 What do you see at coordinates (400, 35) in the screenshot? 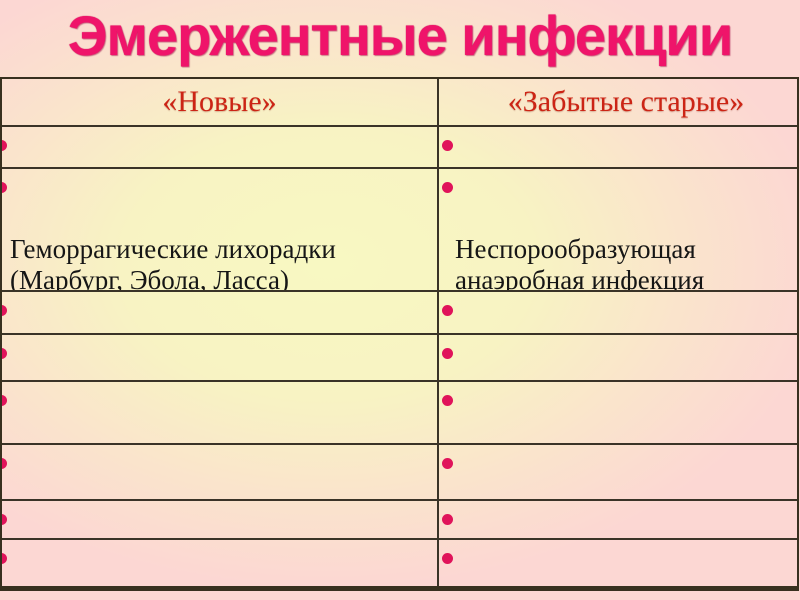
I see `slide-title: Эмержентные инфекции` at bounding box center [400, 35].